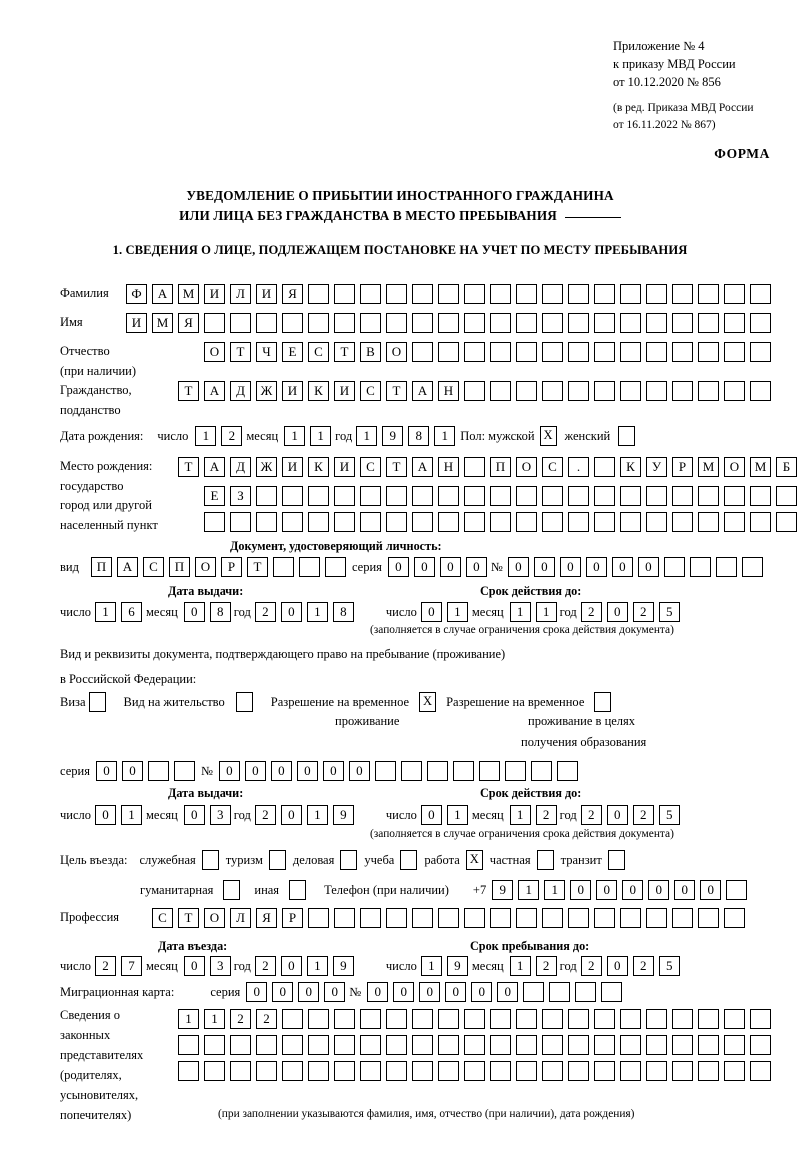  I want to click on char-cell: 9, so click(503, 890).